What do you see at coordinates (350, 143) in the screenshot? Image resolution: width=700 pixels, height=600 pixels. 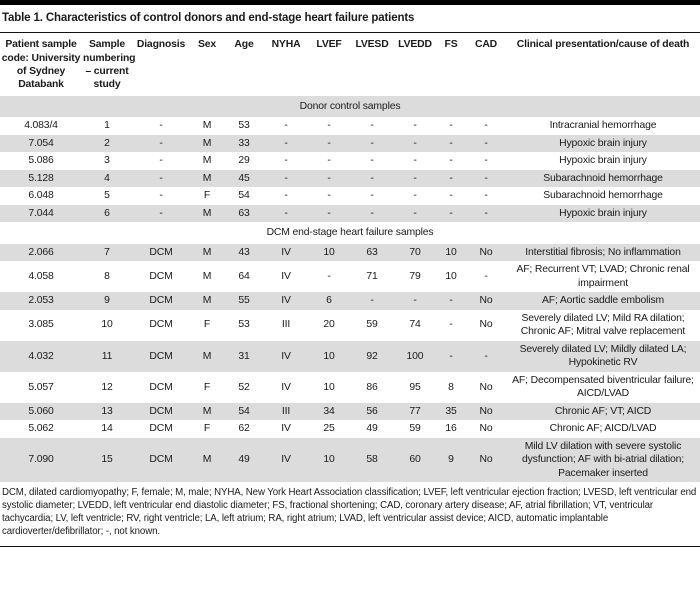 I see `table-row: 7.054 2 - M 33 - - - - - - Hypoxic brain injury` at bounding box center [350, 143].